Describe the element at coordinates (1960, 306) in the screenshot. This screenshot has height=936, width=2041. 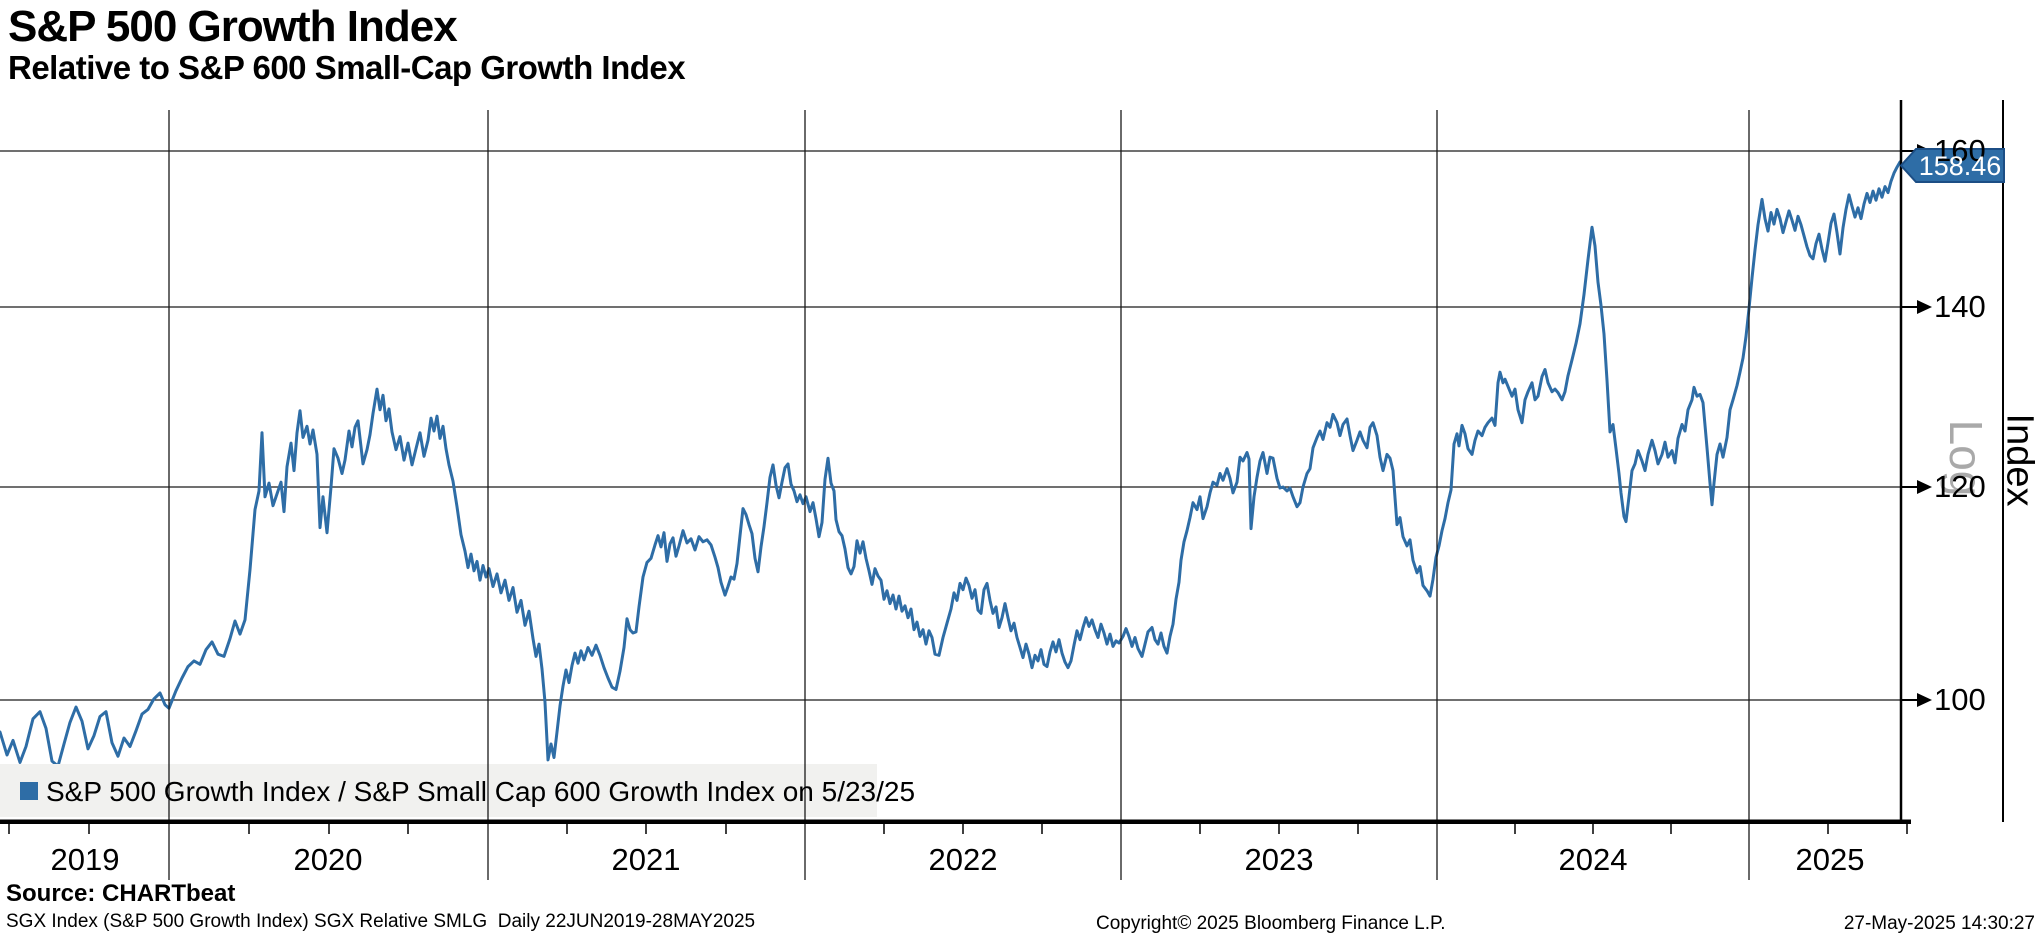
I see `y-tick-label-140: 140` at that location.